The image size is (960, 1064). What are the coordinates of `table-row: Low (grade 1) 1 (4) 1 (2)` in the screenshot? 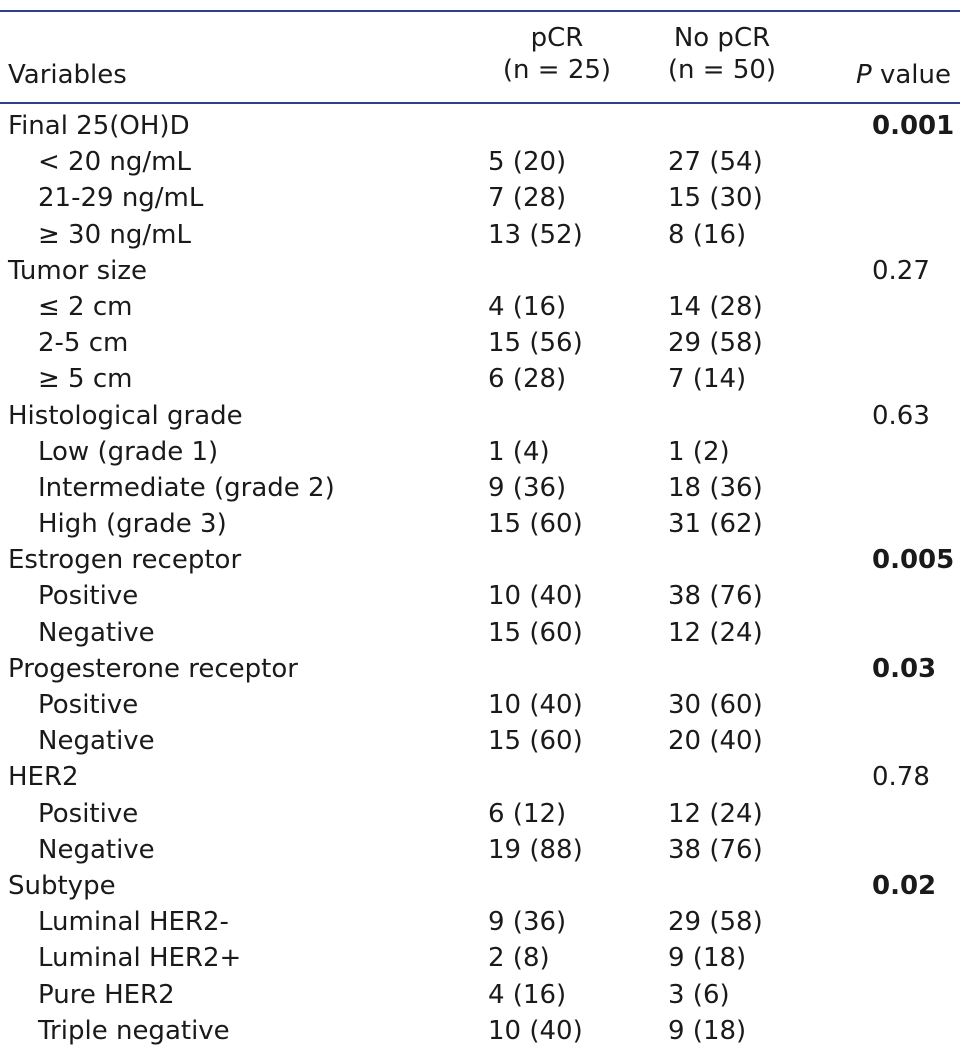 It's located at (480, 452).